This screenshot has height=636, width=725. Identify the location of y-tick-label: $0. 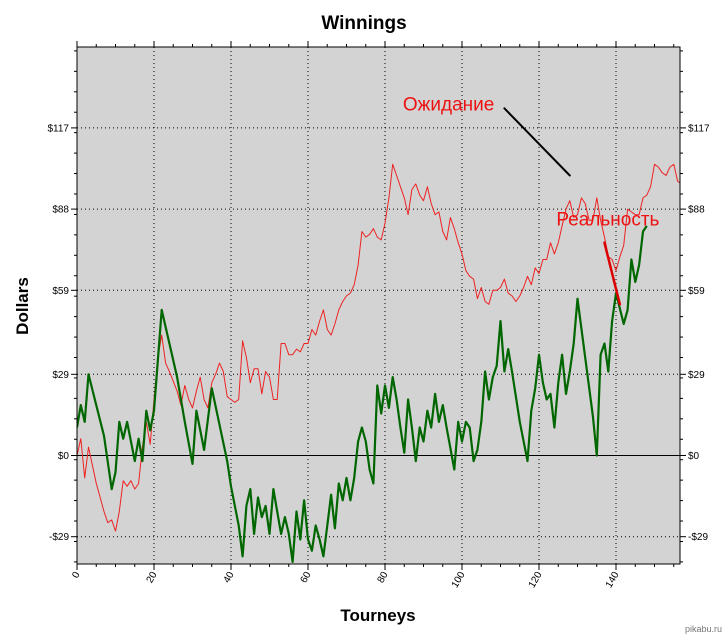
(64, 456).